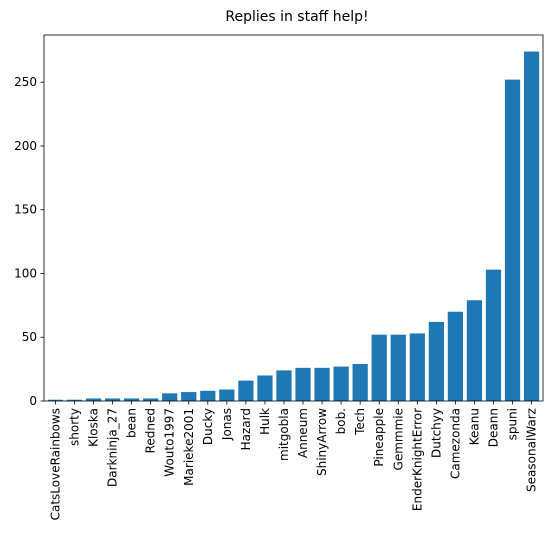  I want to click on x-tick-label: Anneum, so click(303, 433).